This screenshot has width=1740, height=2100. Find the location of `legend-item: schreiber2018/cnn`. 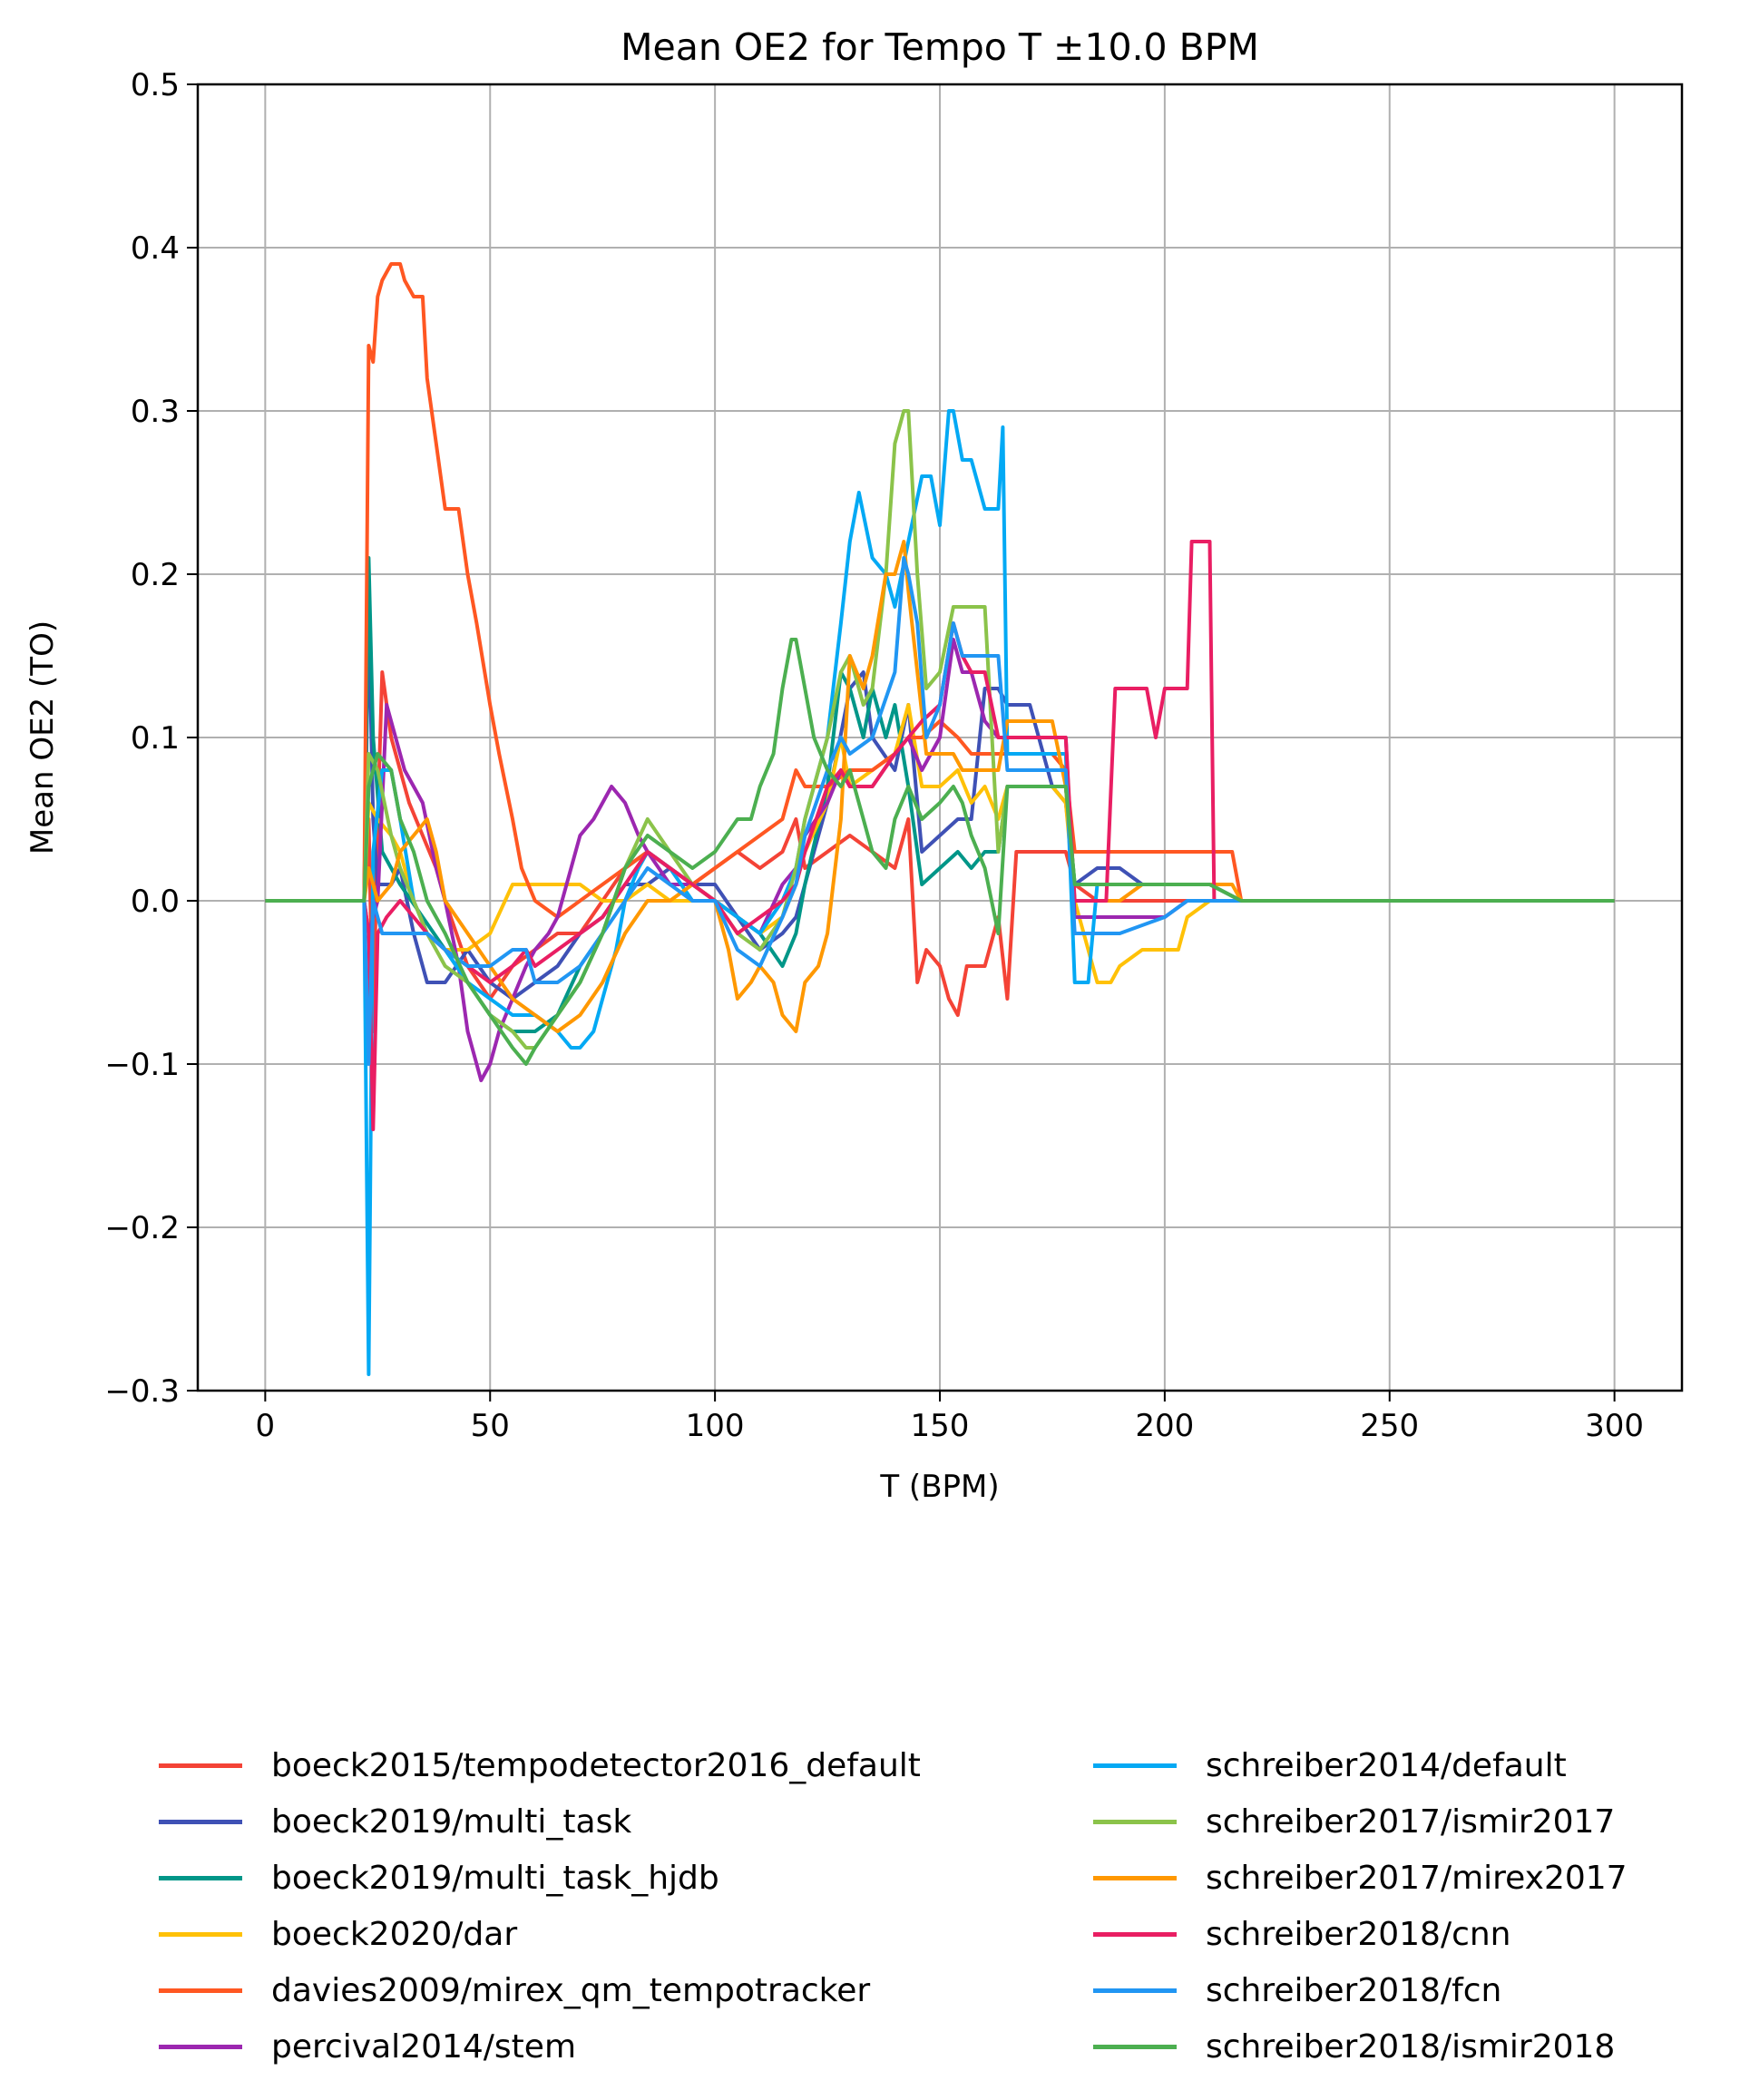

legend-item: schreiber2018/cnn is located at coordinates (1406, 1934).